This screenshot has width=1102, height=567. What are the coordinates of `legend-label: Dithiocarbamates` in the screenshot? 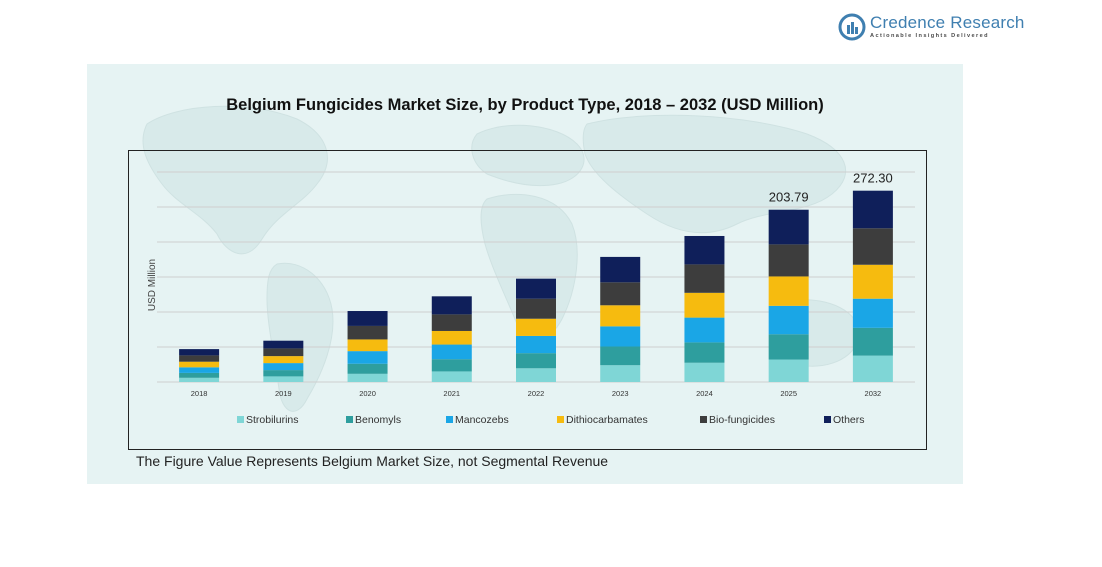 It's located at (607, 420).